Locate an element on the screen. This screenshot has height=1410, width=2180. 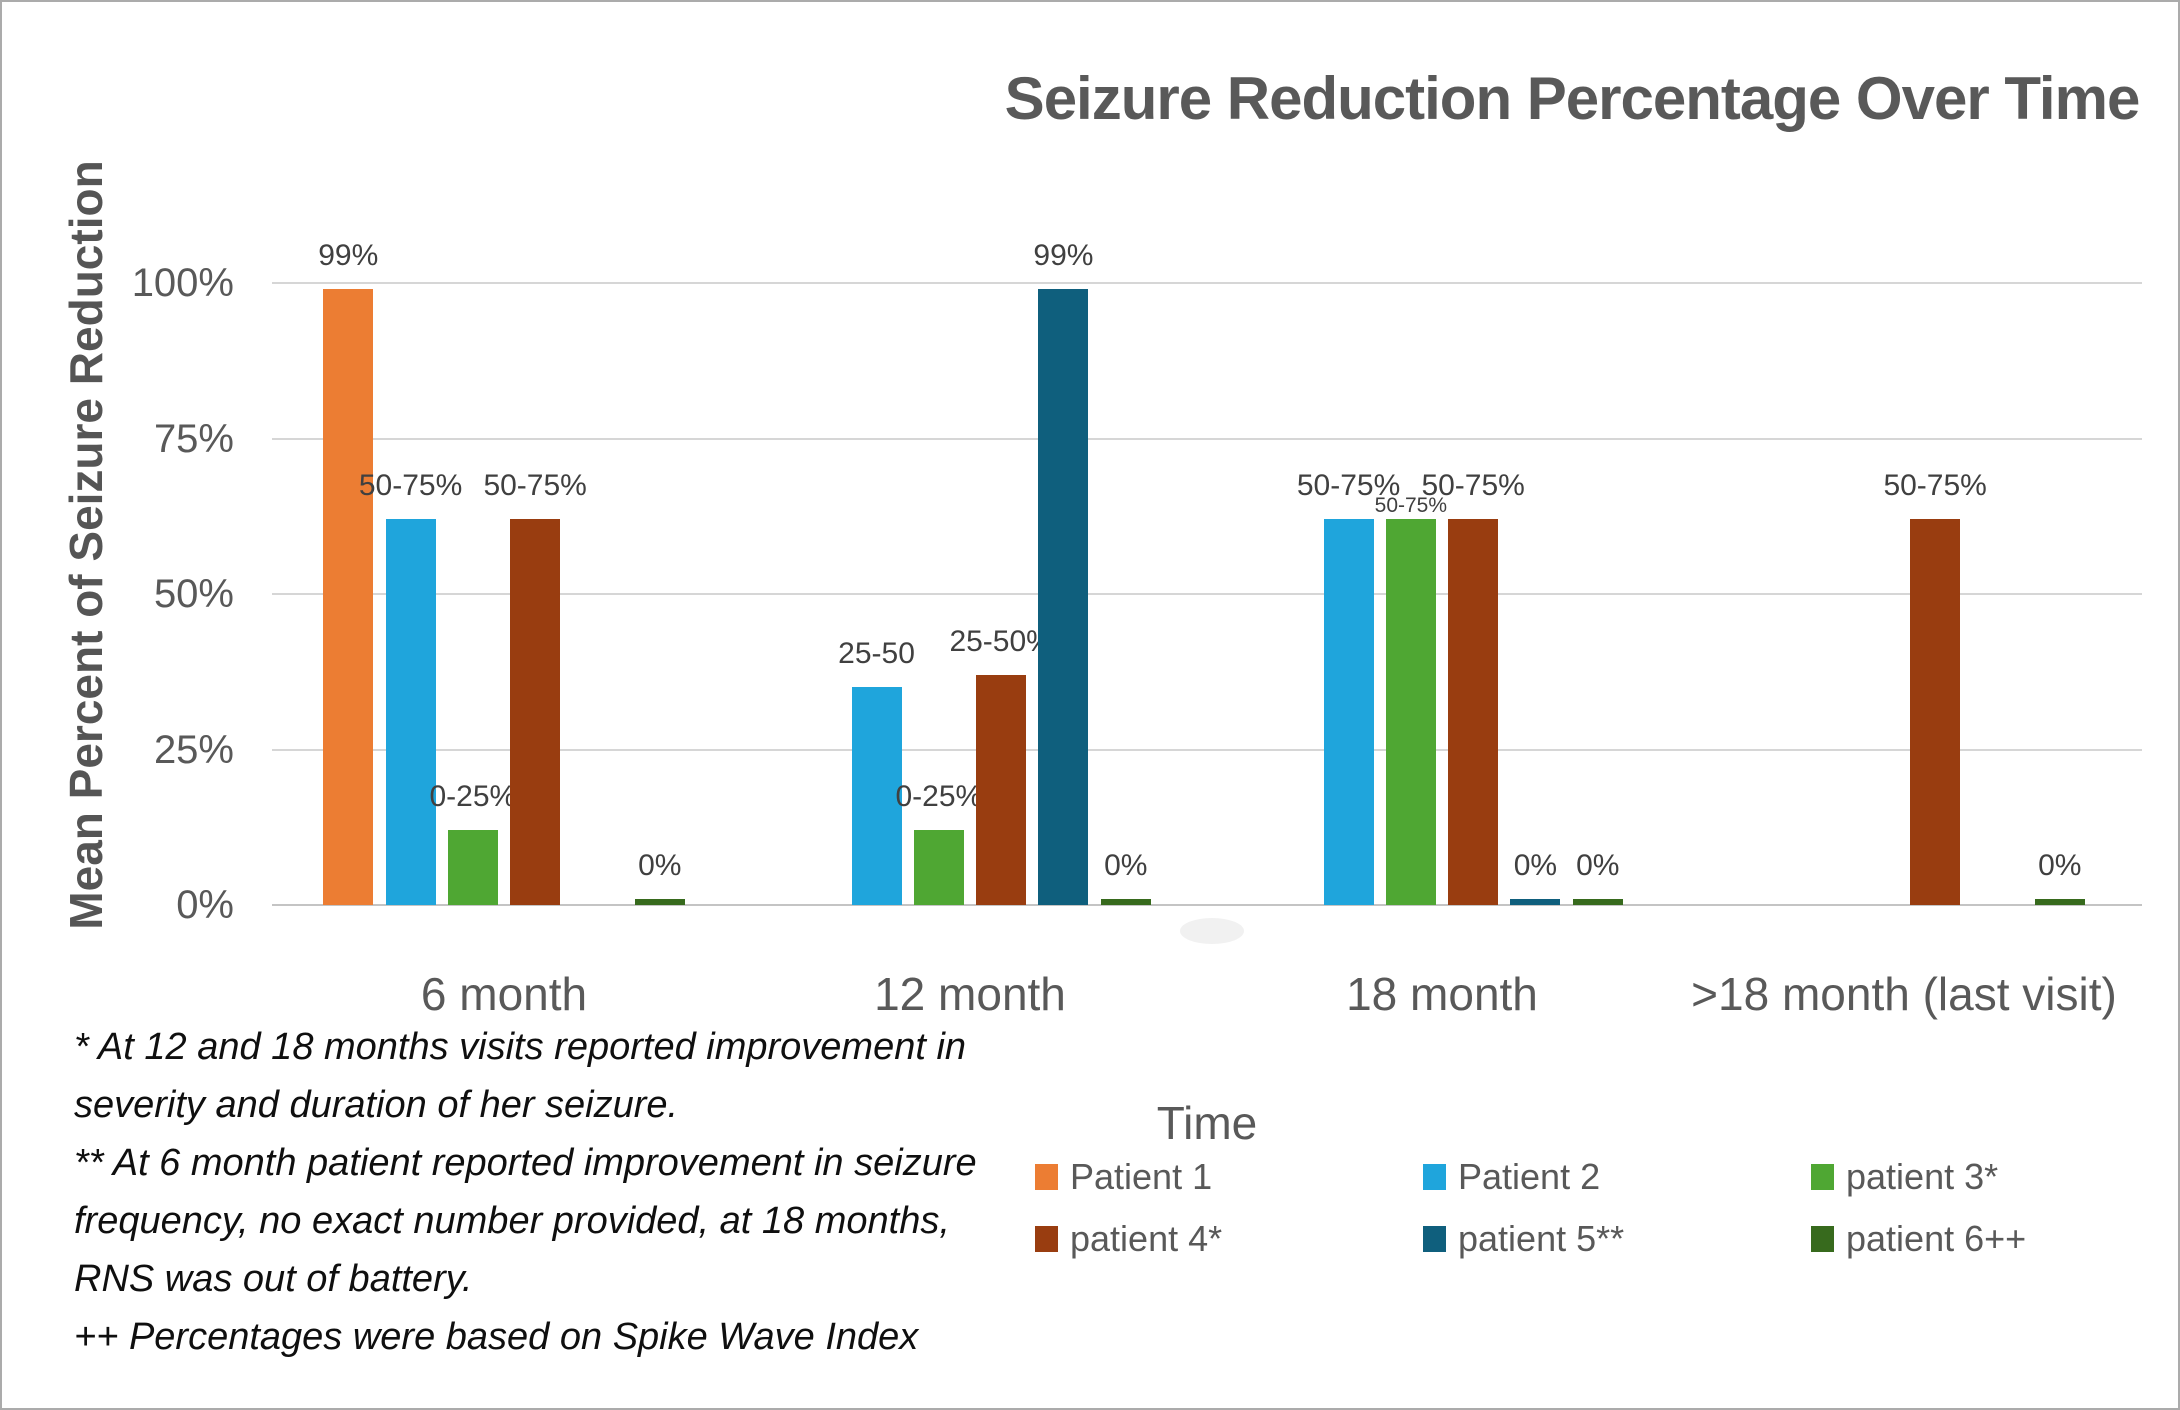
x-axis-line is located at coordinates (1207, 905).